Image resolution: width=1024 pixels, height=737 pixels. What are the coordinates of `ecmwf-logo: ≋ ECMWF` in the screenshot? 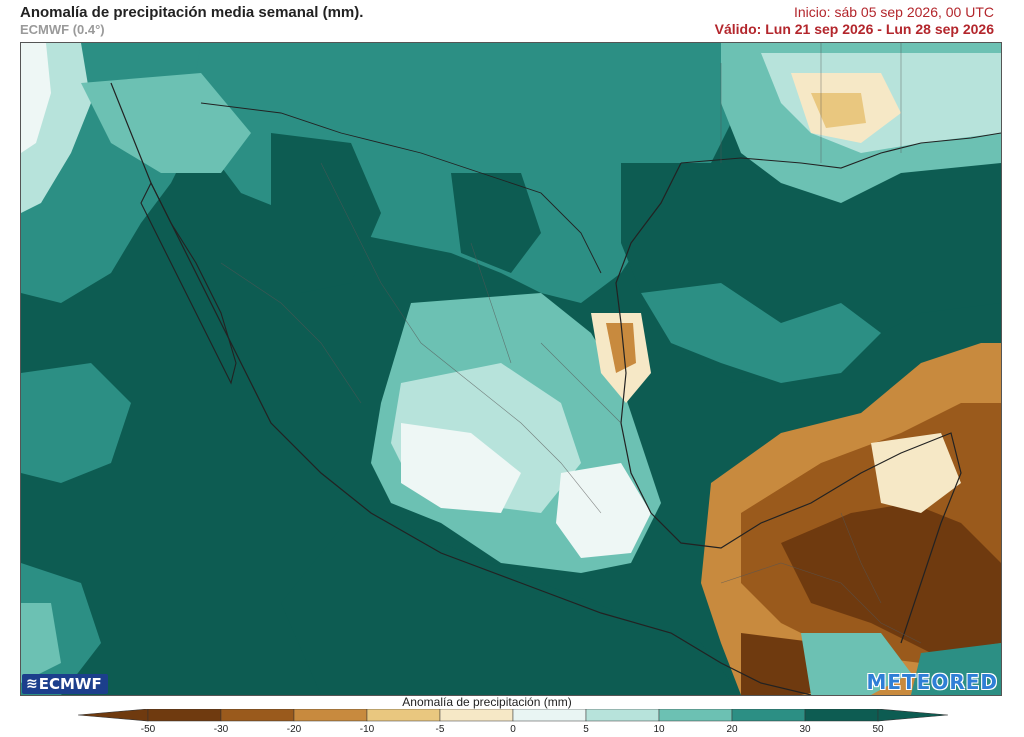 It's located at (65, 684).